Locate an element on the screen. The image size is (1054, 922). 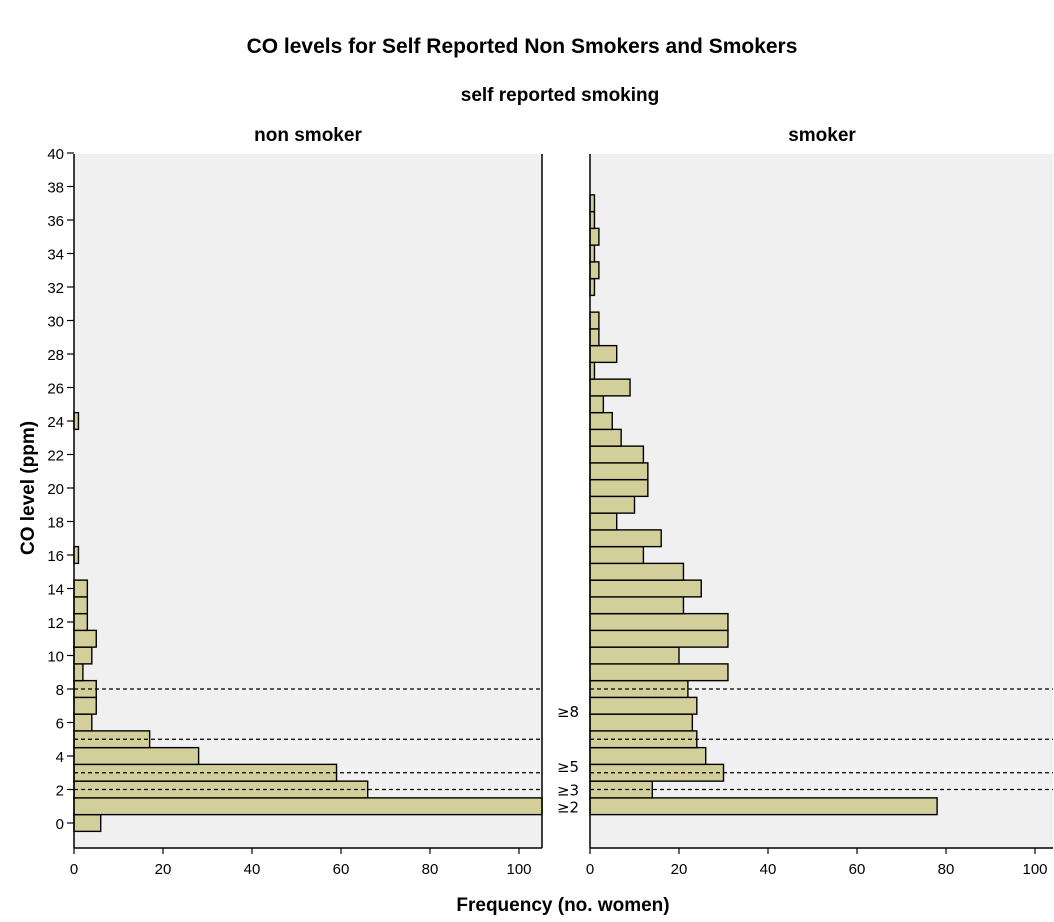
threshold-label: ≥8 is located at coordinates (568, 712).